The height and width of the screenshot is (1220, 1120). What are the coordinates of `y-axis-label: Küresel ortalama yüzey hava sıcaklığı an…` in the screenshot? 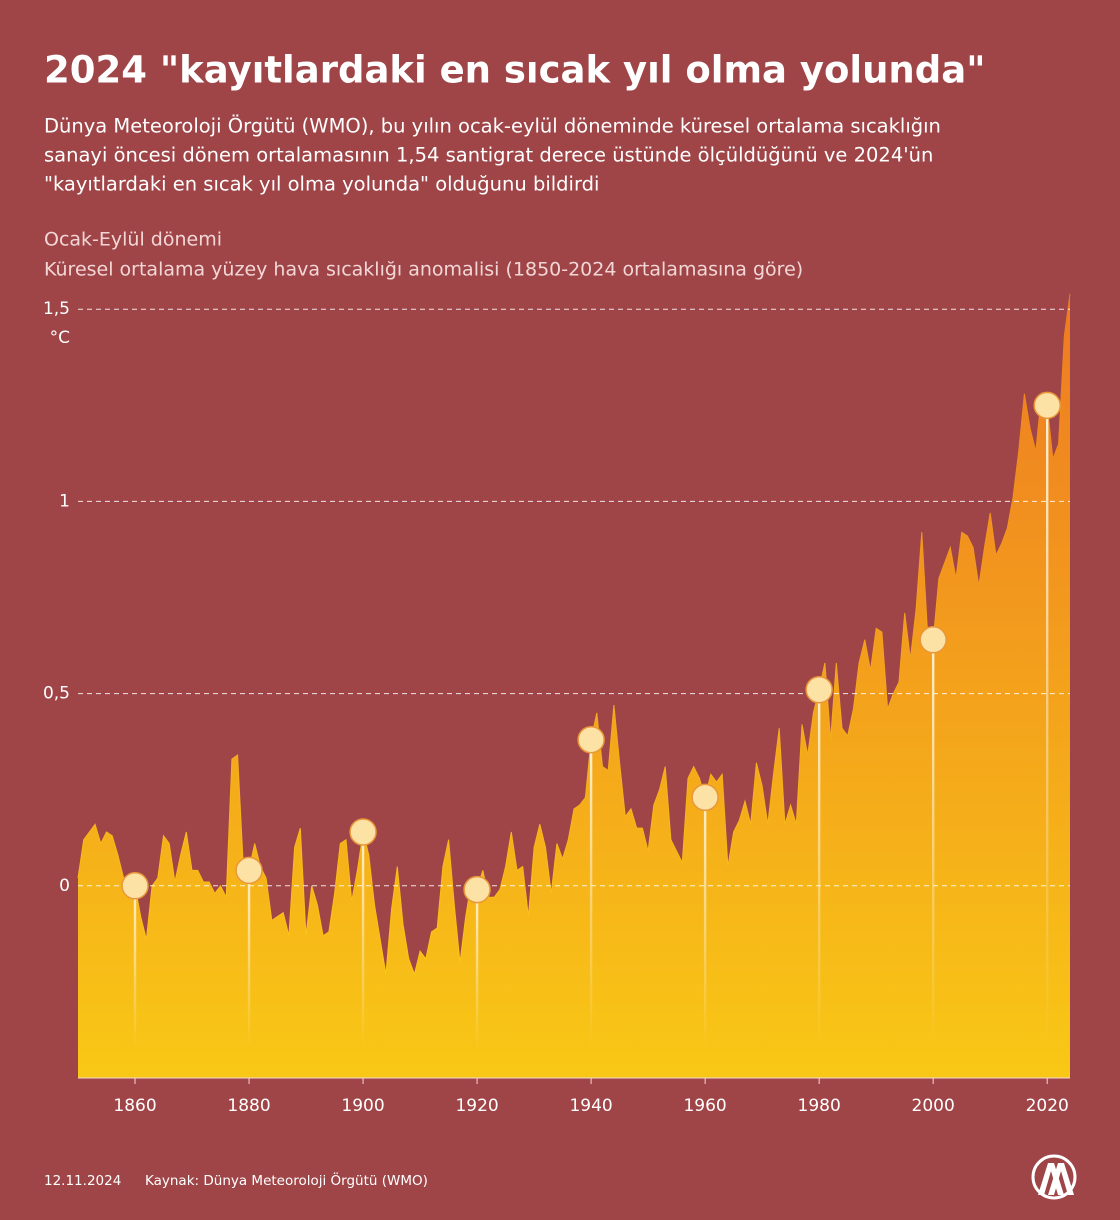 It's located at (423, 270).